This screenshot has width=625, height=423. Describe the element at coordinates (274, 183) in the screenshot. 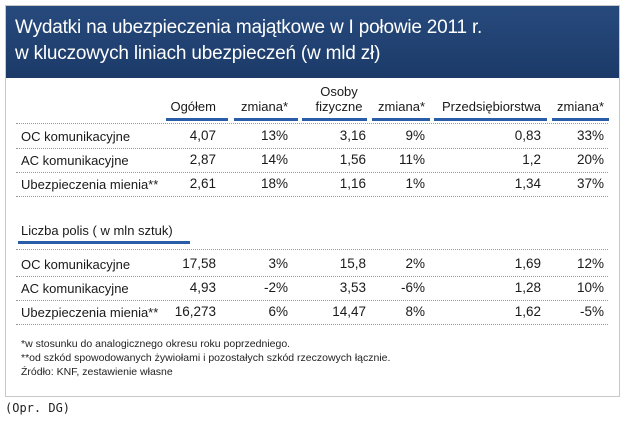

I see `table-cell: 18%` at that location.